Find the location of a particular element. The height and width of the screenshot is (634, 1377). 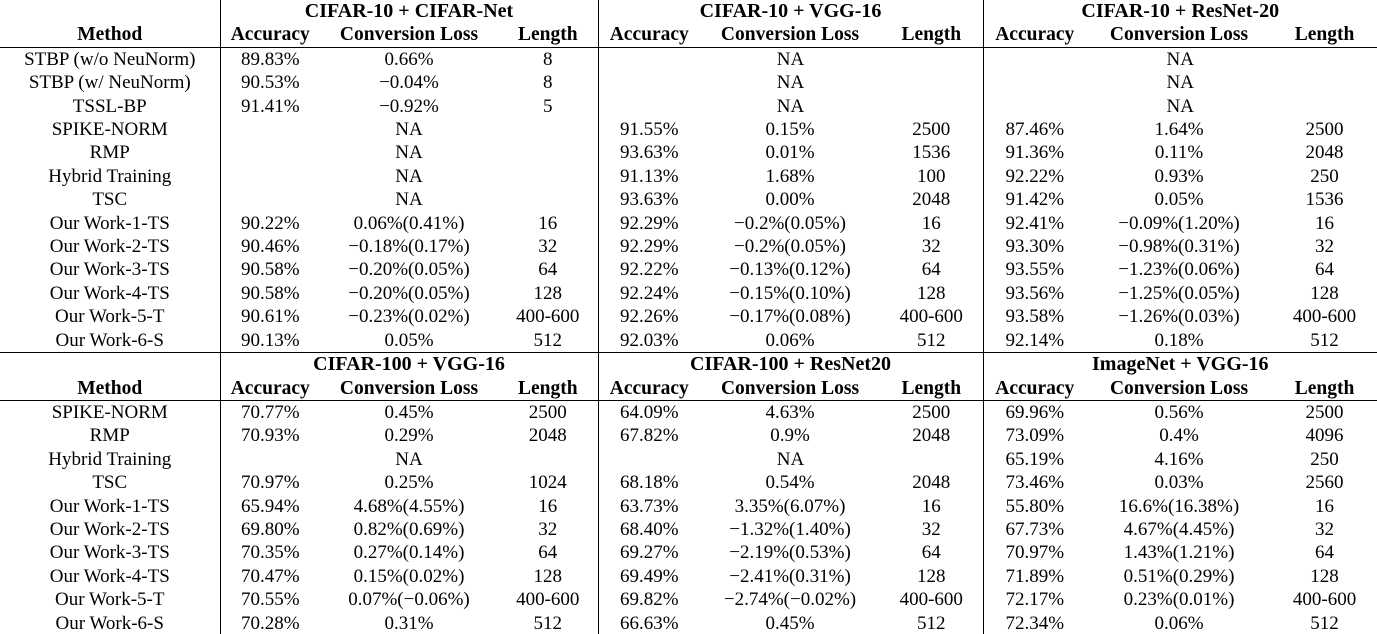

method-cell: Our Work-6-S is located at coordinates (110, 622).